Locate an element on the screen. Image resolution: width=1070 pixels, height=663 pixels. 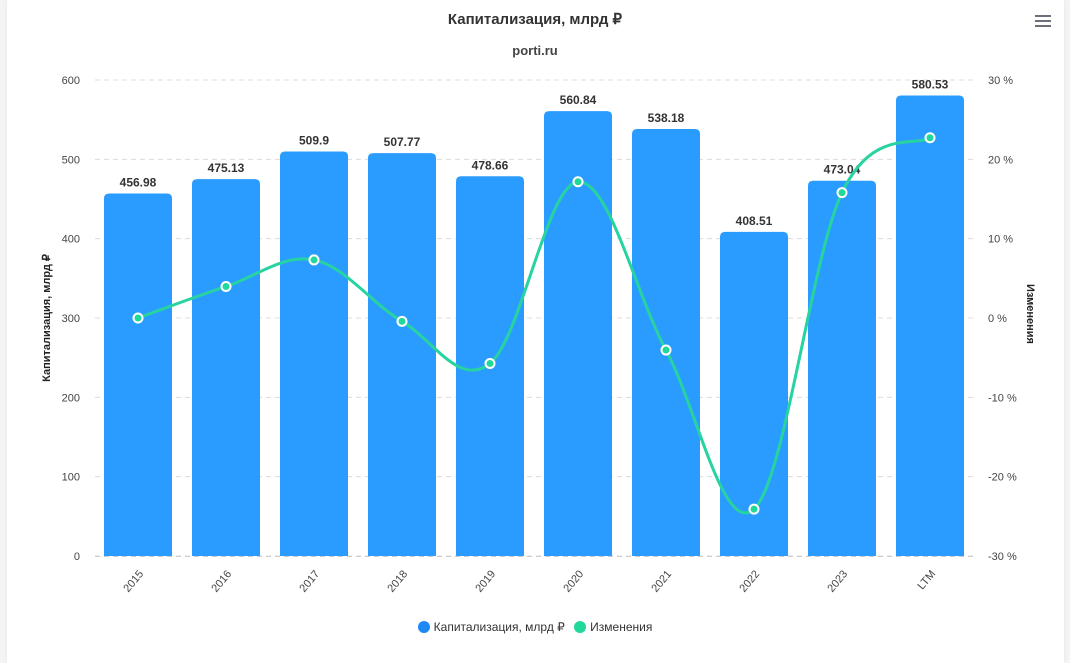
x-tick-label: 2021 is located at coordinates (661, 581).